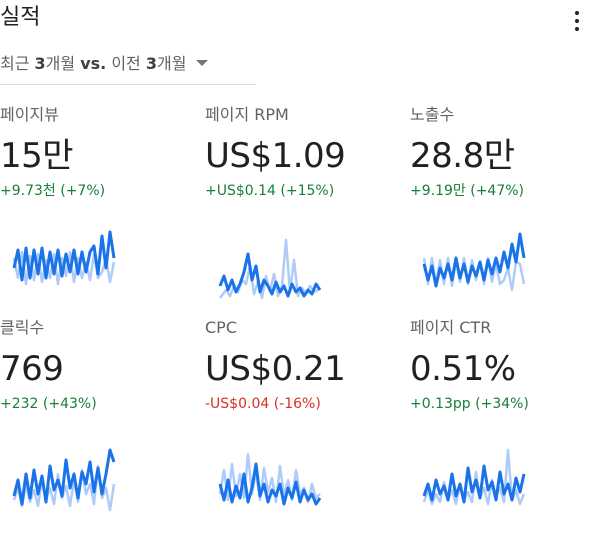 The width and height of the screenshot is (597, 533). I want to click on metric-label: CPC, so click(221, 327).